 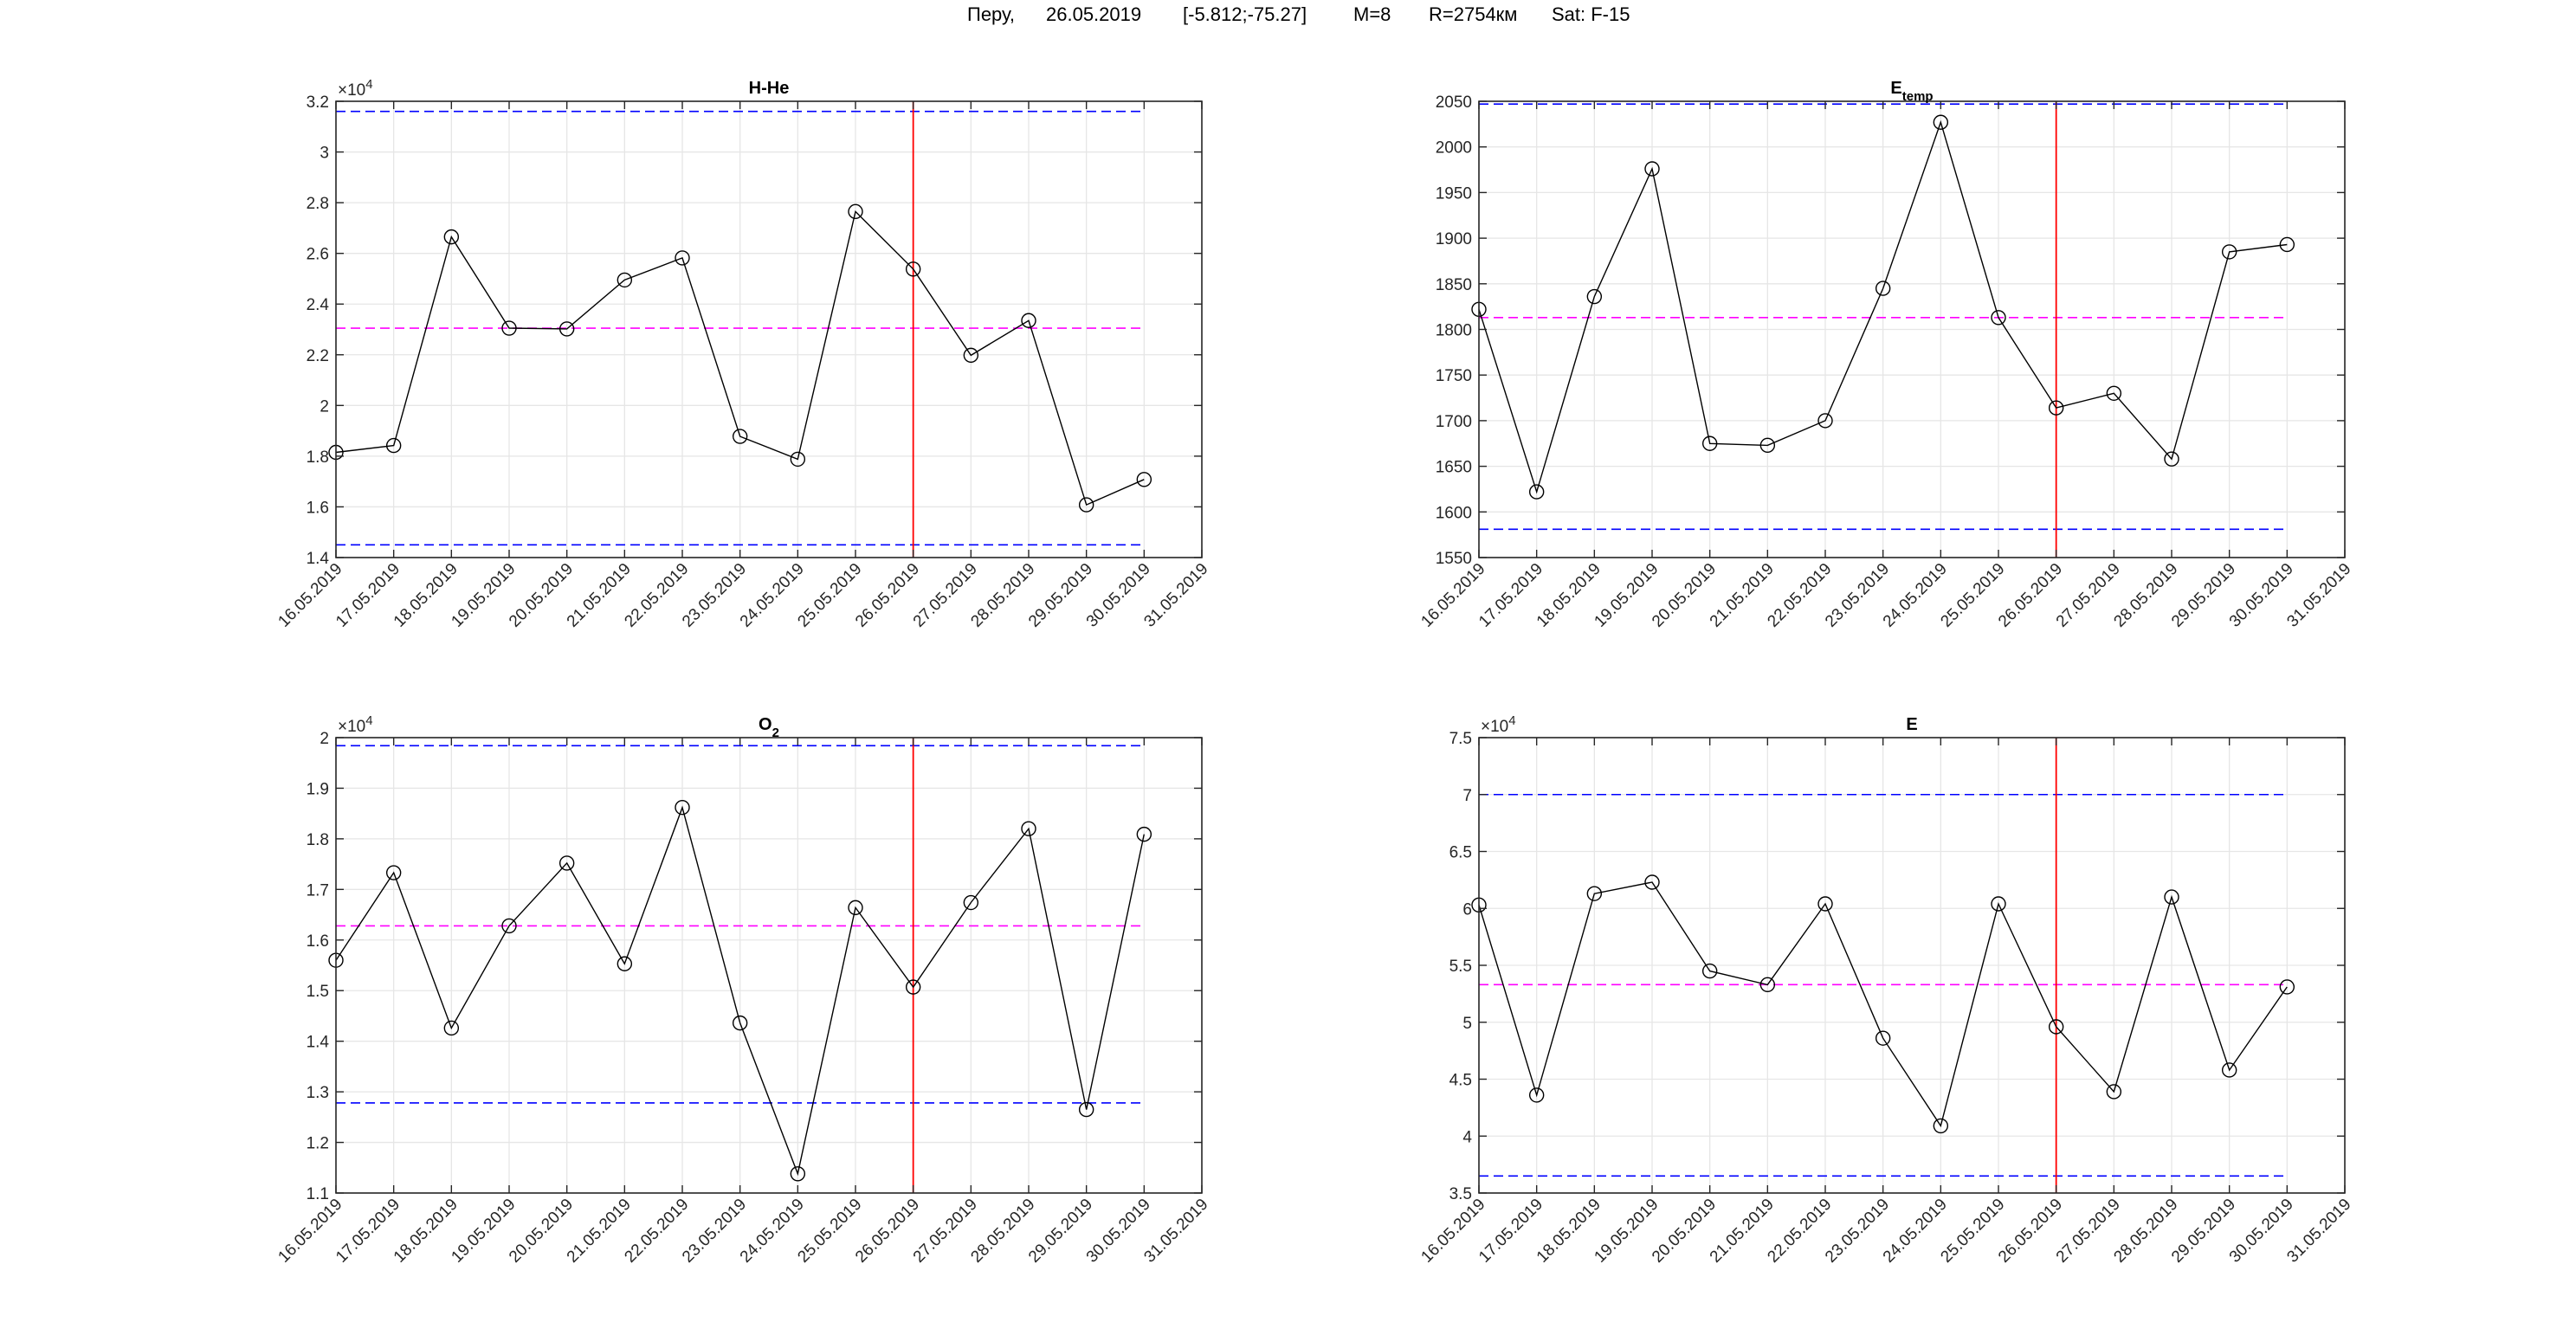 What do you see at coordinates (318, 840) in the screenshot?
I see `o2-y-tick-label: 1.8` at bounding box center [318, 840].